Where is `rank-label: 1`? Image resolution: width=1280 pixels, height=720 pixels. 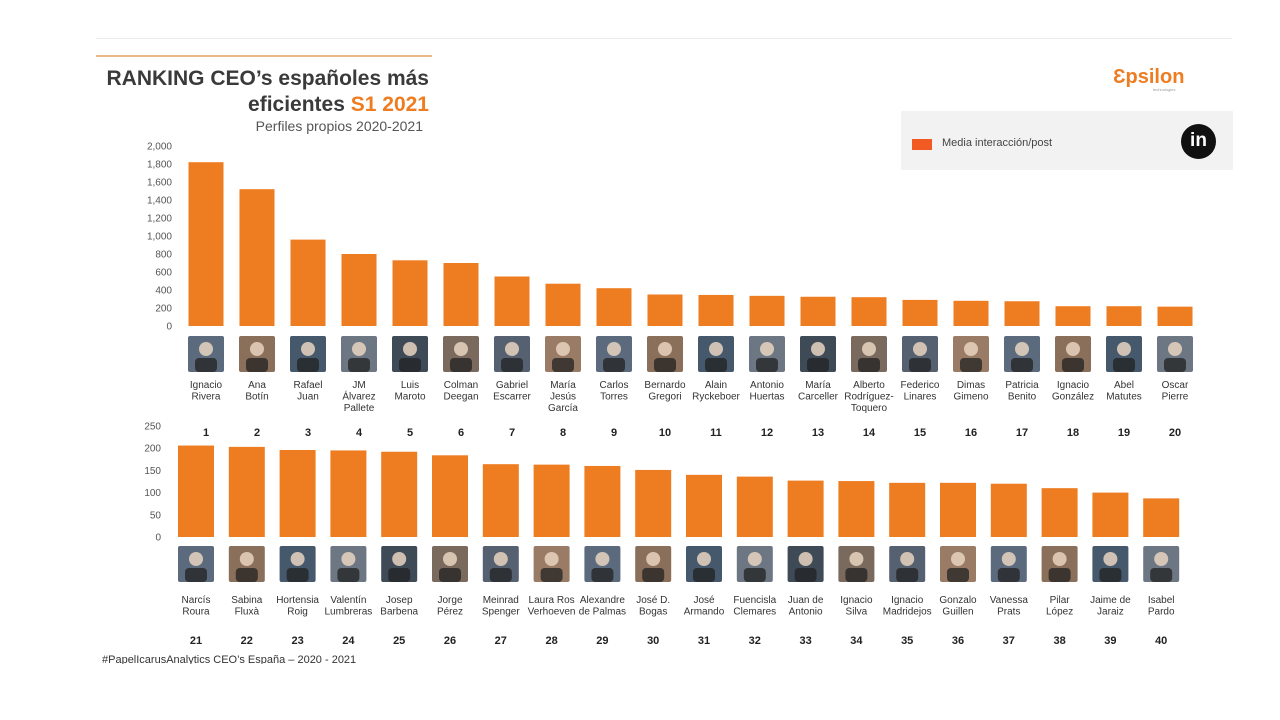 rank-label: 1 is located at coordinates (206, 433).